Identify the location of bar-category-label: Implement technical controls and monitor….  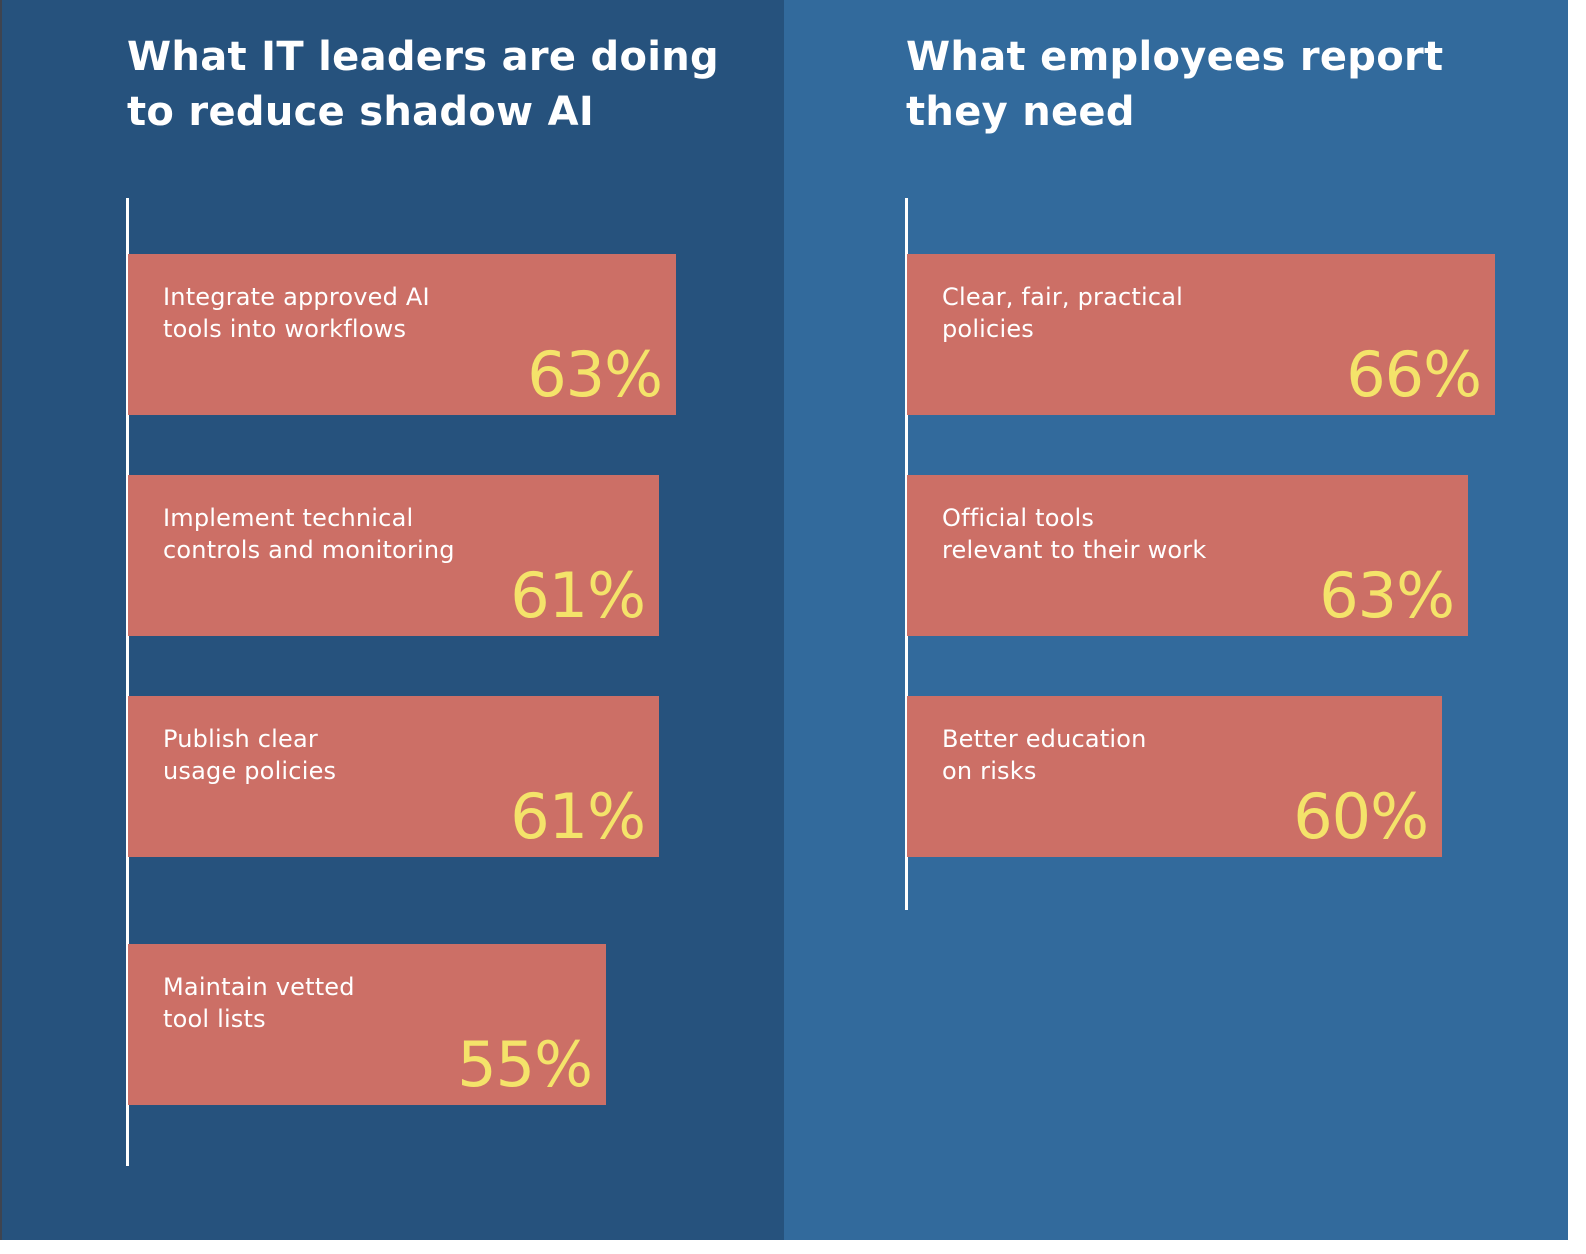
(309, 534).